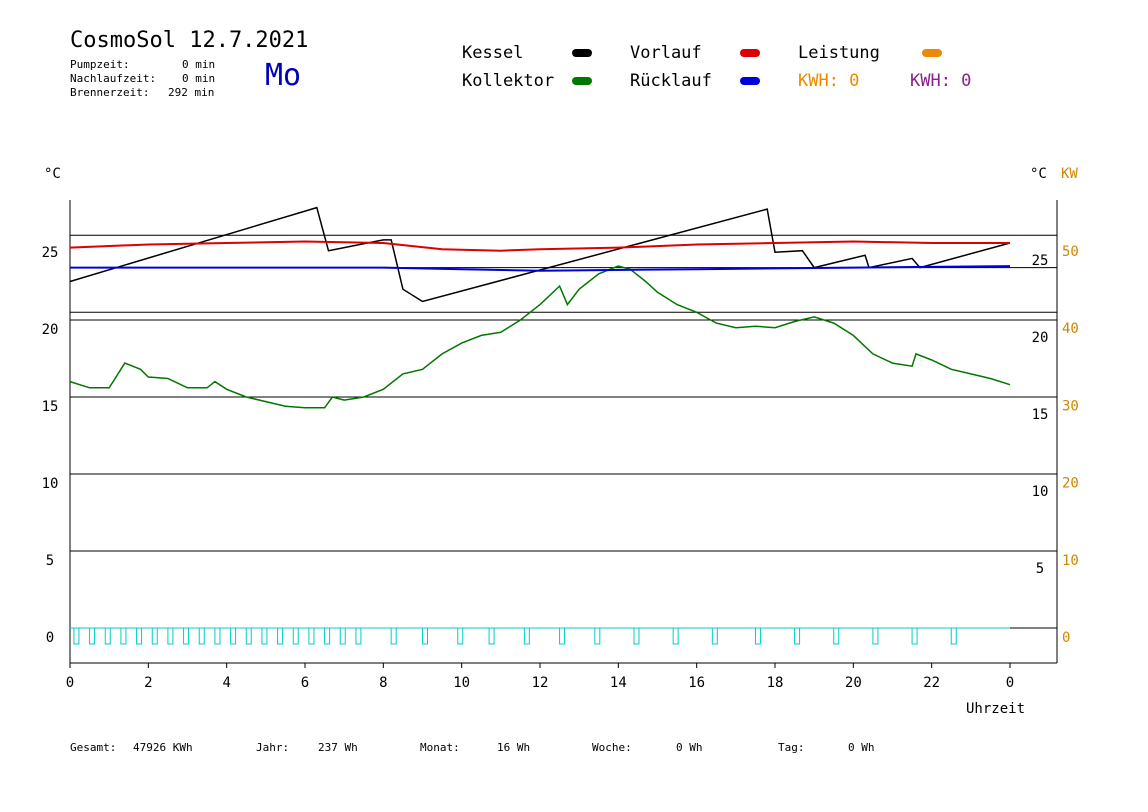 The image size is (1148, 812). What do you see at coordinates (696, 683) in the screenshot?
I see `x-tick-label: 16` at bounding box center [696, 683].